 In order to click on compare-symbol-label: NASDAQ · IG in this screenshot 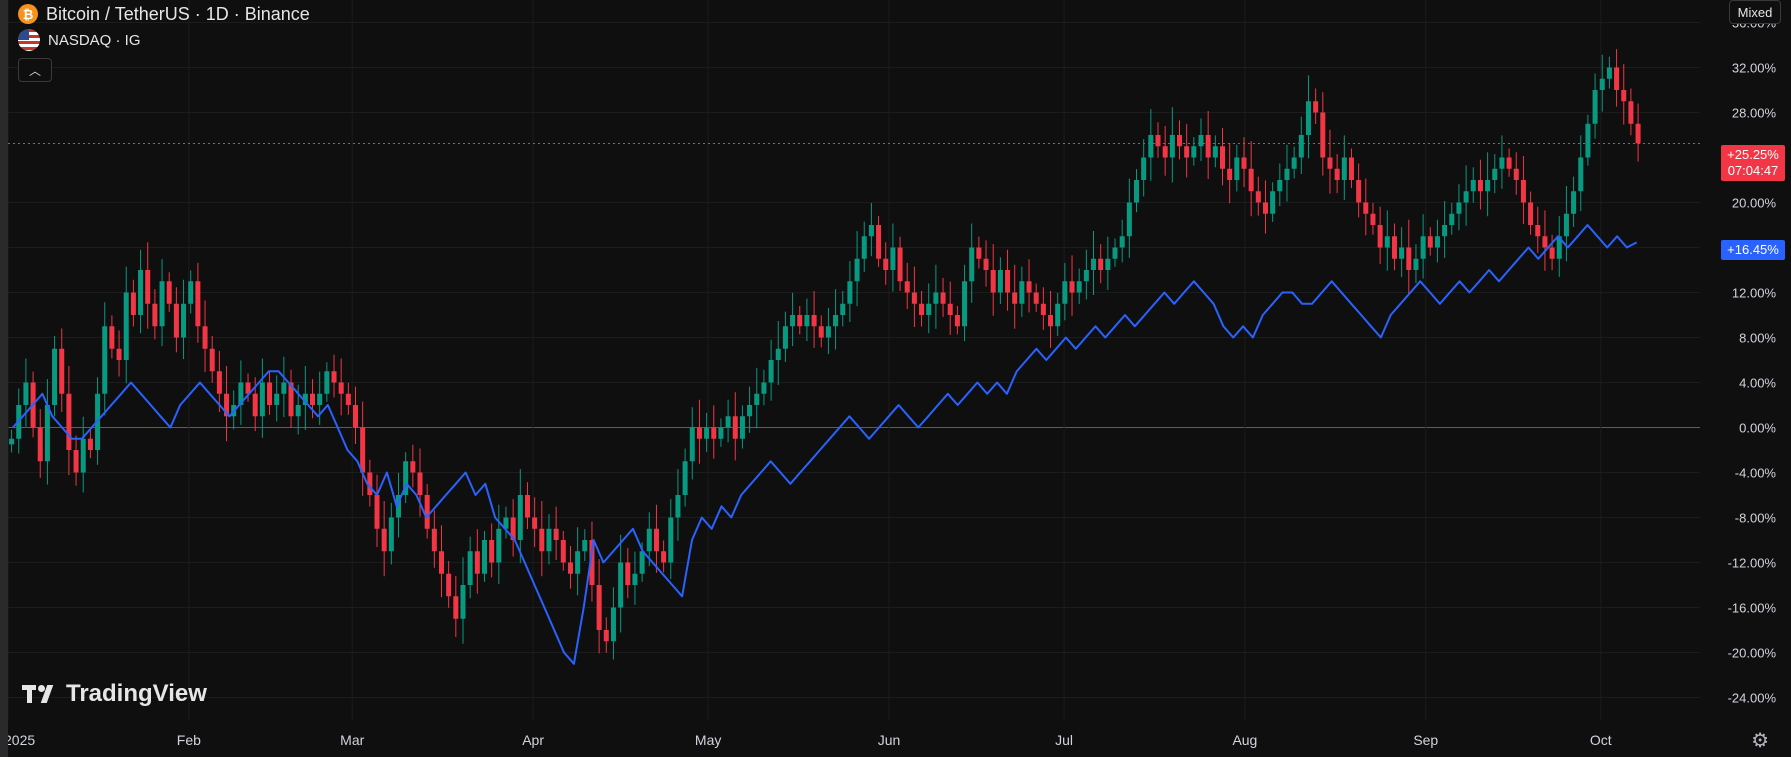, I will do `click(94, 40)`.